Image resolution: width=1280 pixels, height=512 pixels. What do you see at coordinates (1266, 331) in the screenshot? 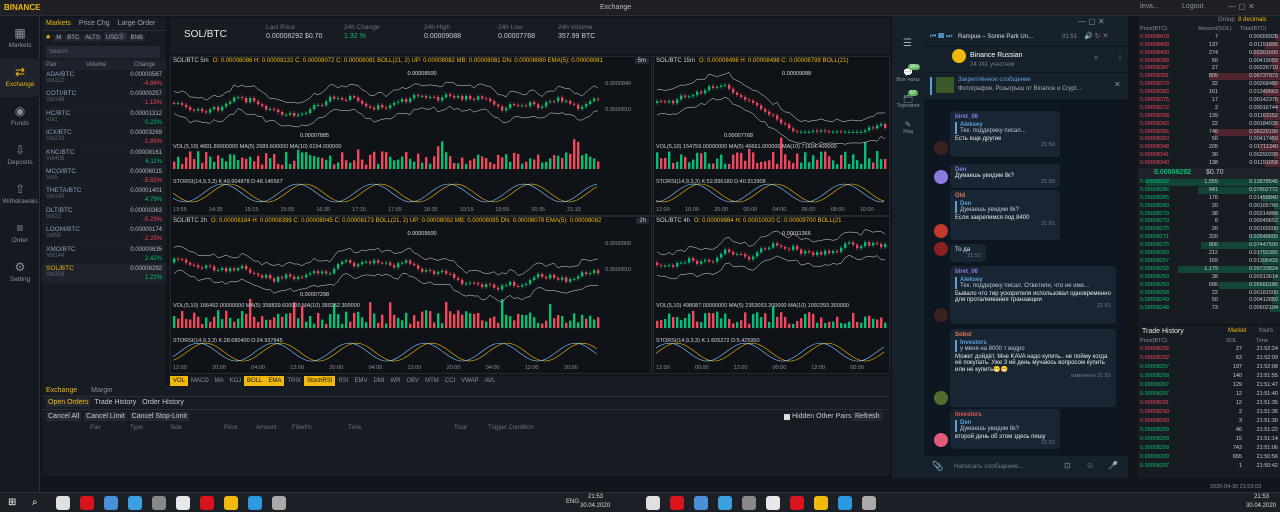
I see `trade-history-tab: Yours` at bounding box center [1266, 331].